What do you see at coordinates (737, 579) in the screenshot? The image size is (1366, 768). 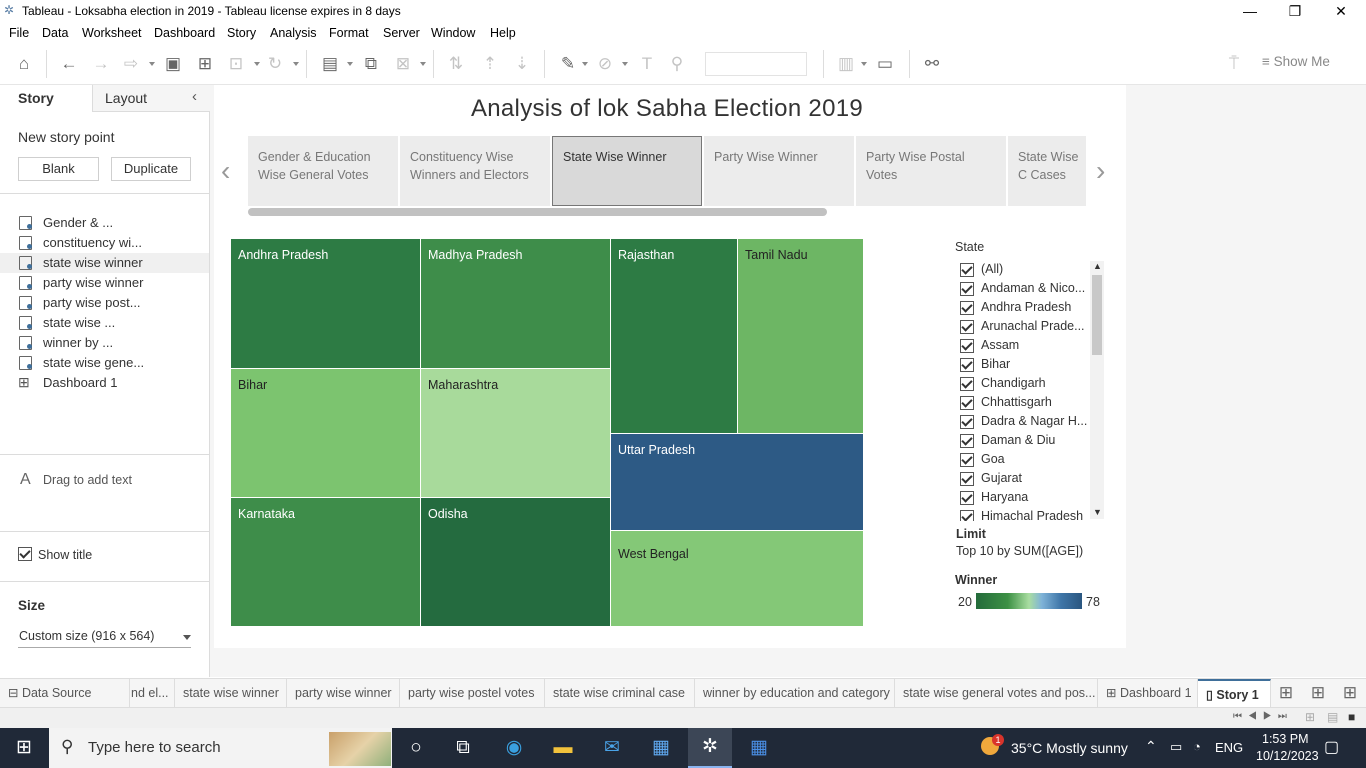 I see `treemap-tile-west-bengal: West Bengal` at bounding box center [737, 579].